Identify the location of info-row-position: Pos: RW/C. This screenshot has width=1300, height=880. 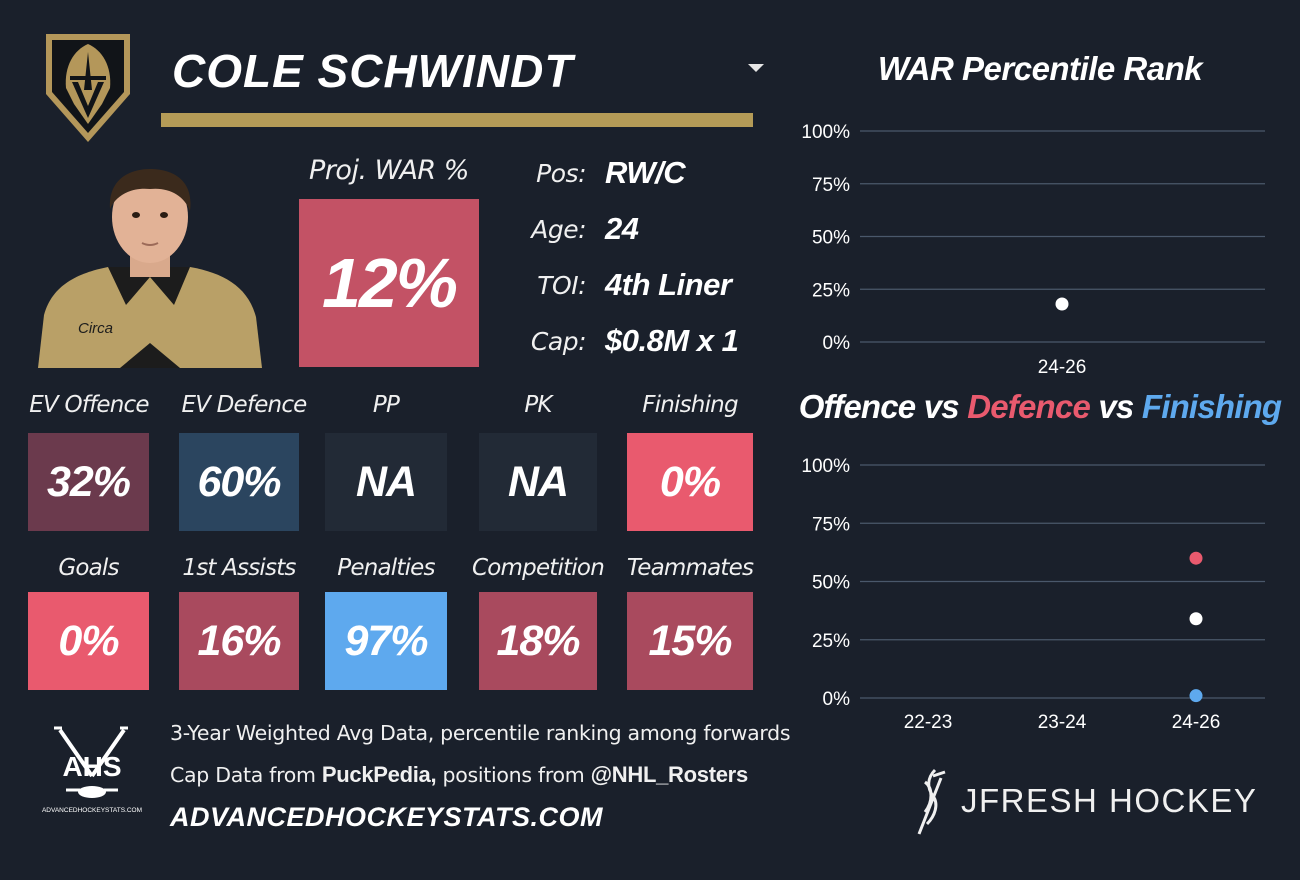
(605, 173).